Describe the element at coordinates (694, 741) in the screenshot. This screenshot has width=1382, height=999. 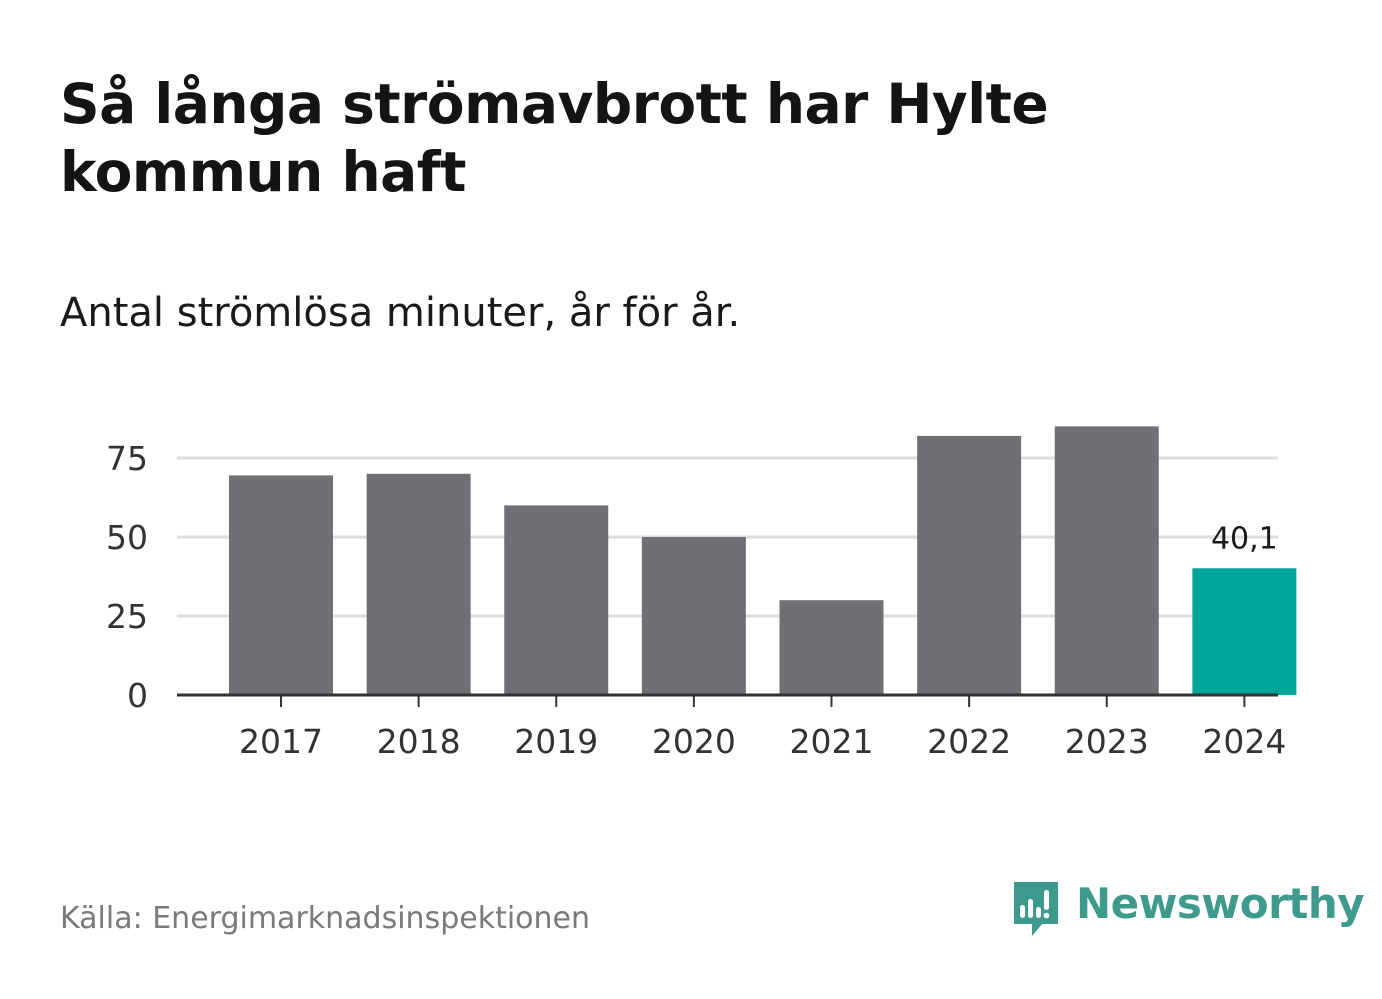
I see `x-tick-label: 2020` at that location.